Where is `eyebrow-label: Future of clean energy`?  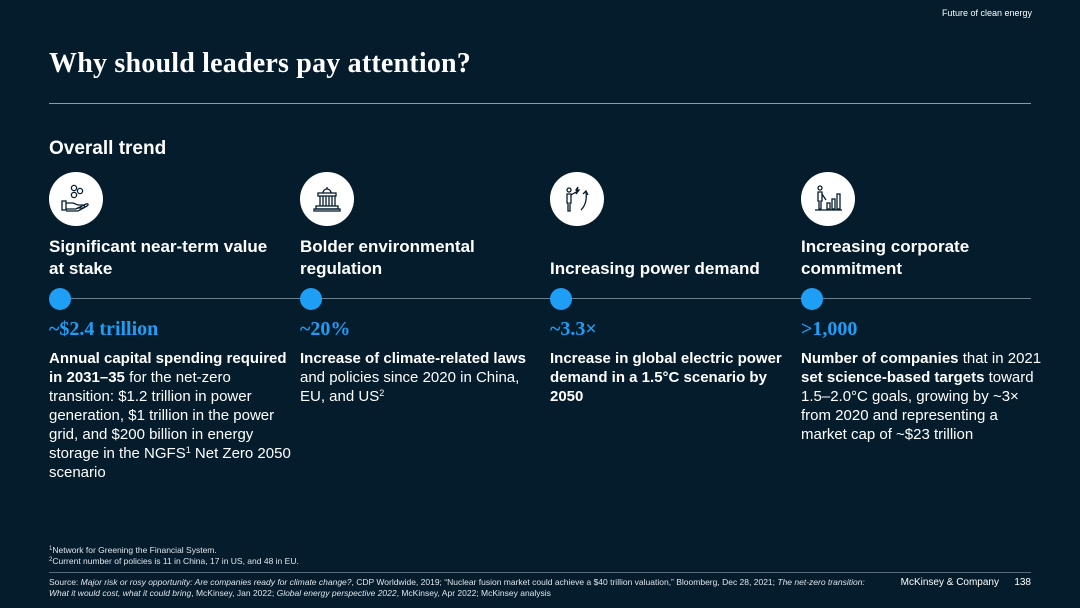
eyebrow-label: Future of clean energy is located at coordinates (986, 13).